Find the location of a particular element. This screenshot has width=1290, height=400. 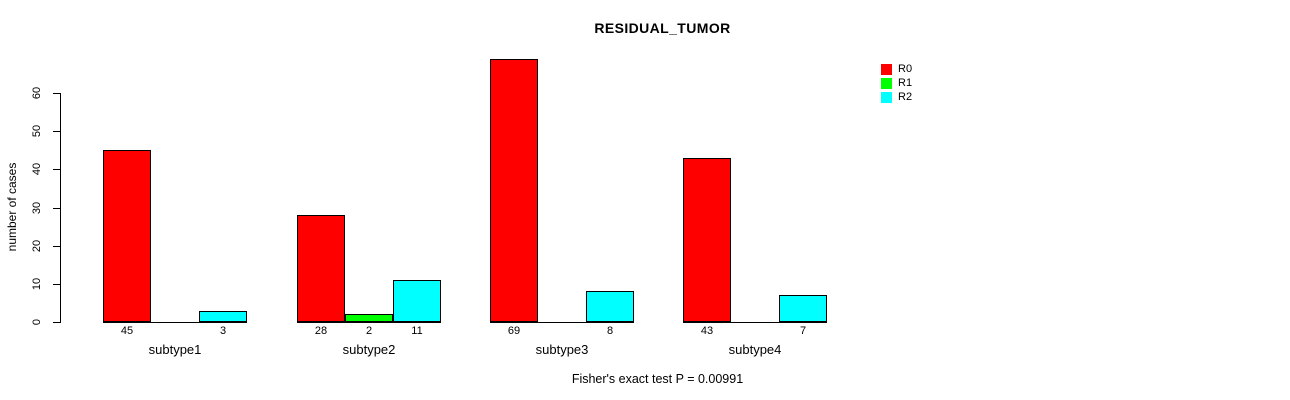

y-axis-line is located at coordinates (60, 208).